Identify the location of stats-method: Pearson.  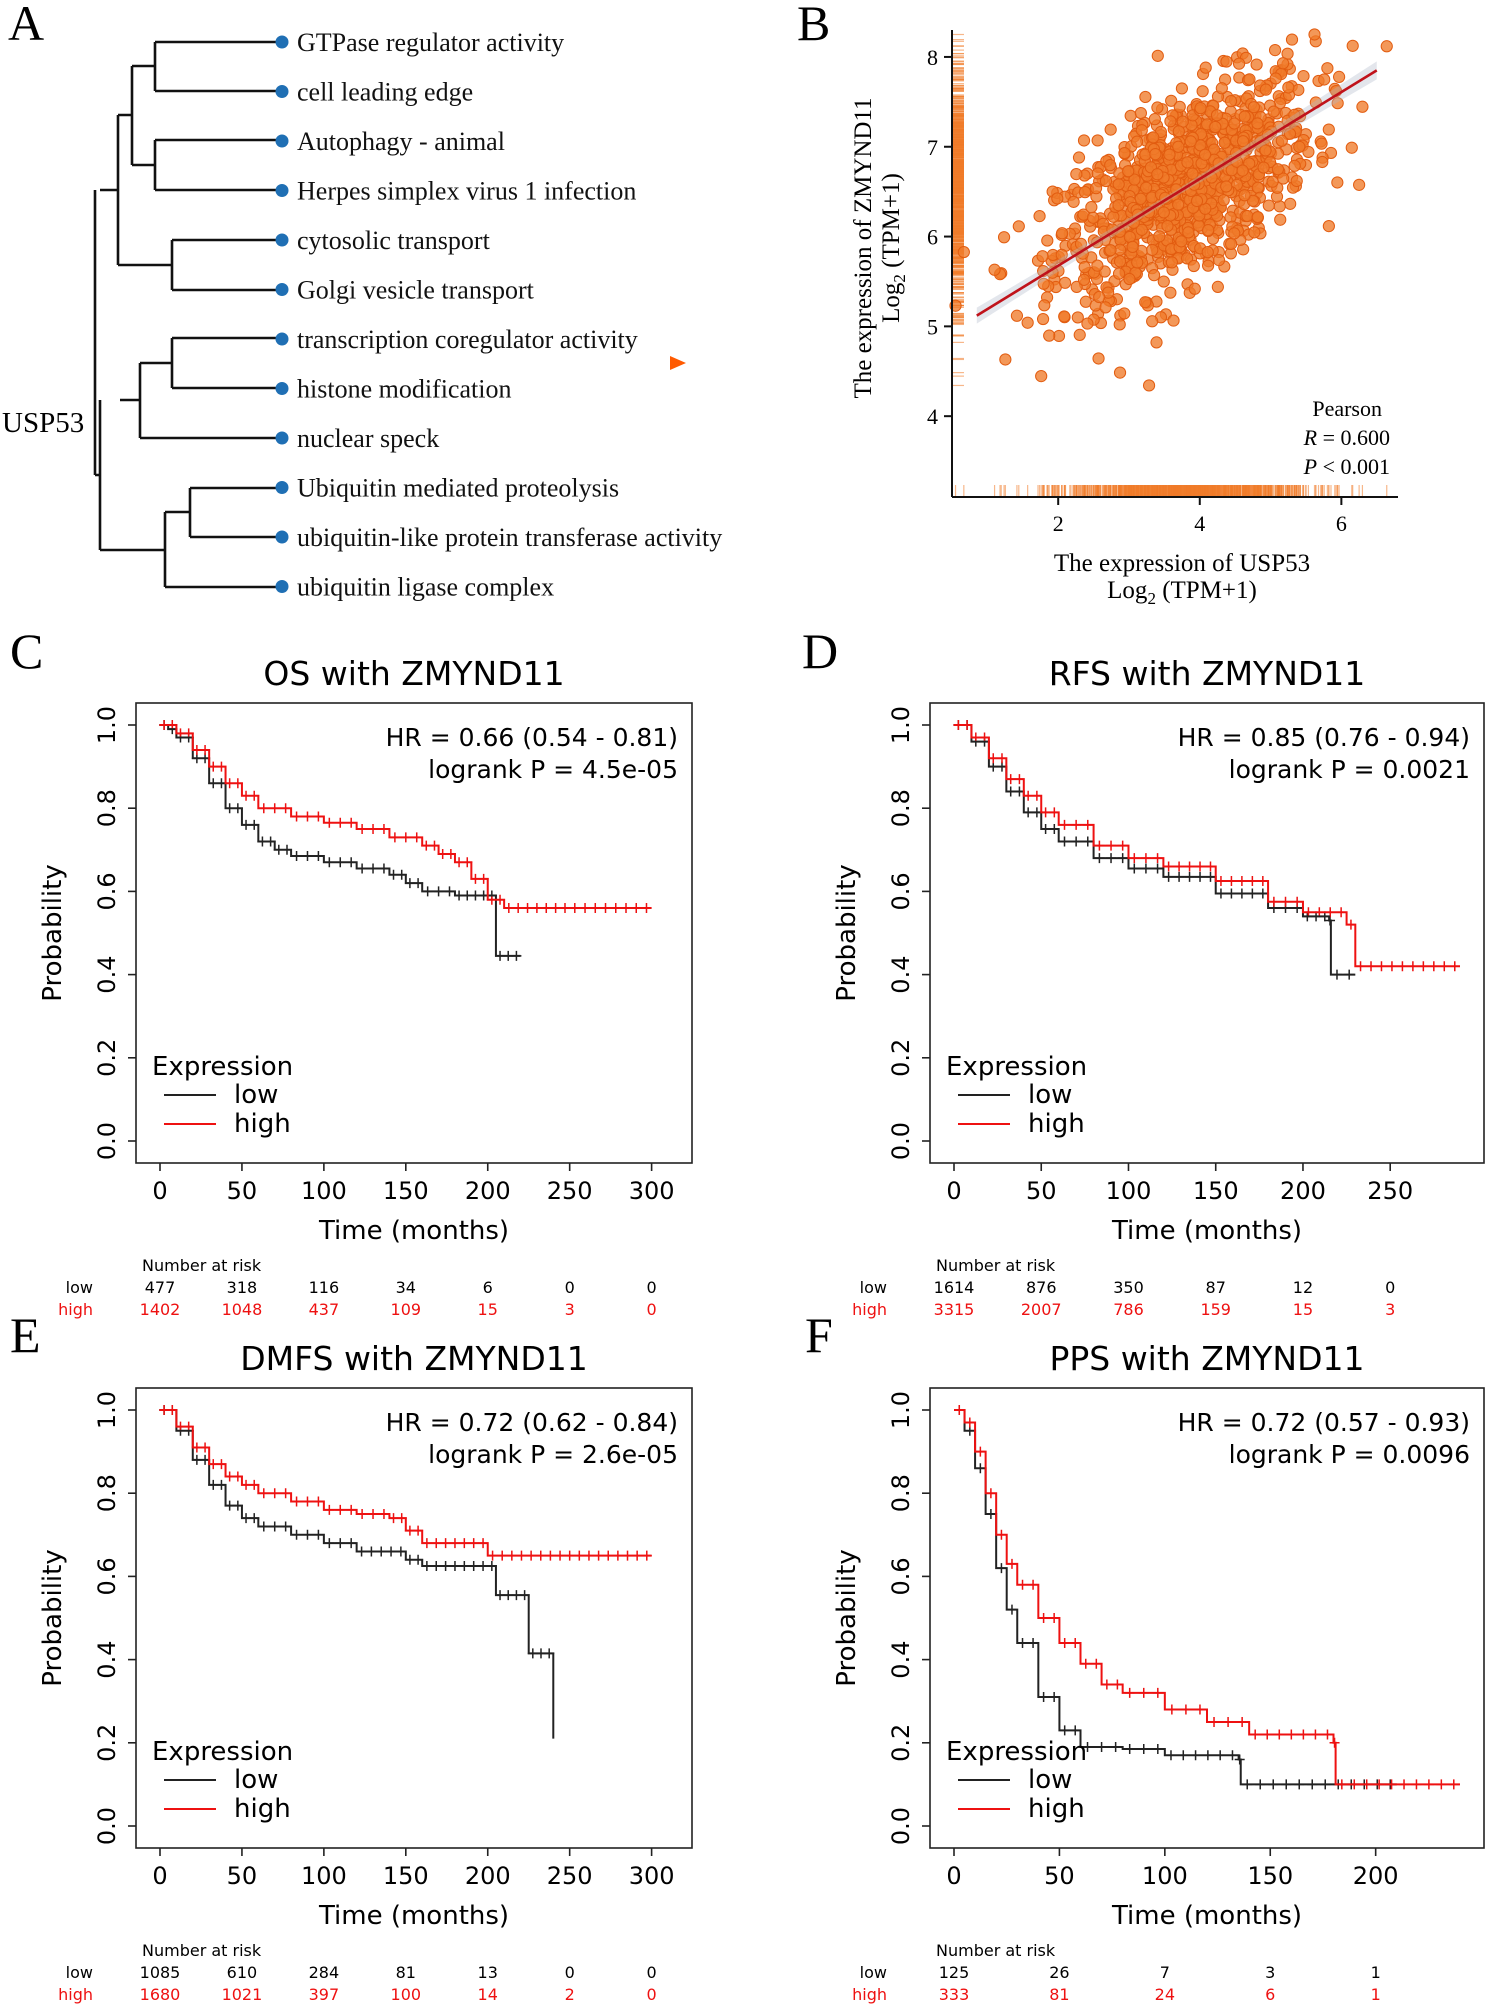
(1347, 408).